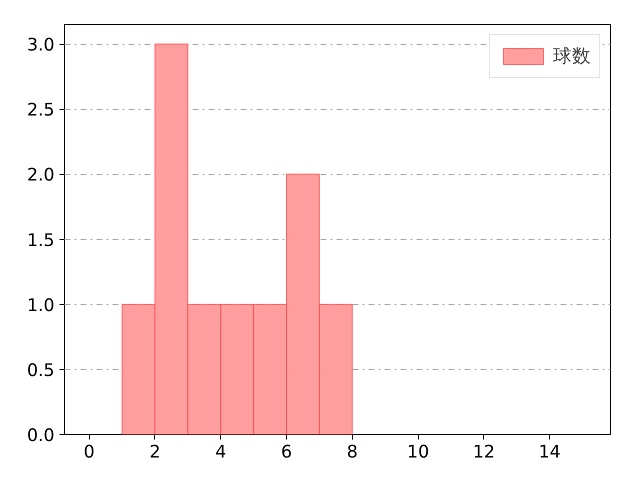  I want to click on x-tick-label: 10, so click(418, 452).